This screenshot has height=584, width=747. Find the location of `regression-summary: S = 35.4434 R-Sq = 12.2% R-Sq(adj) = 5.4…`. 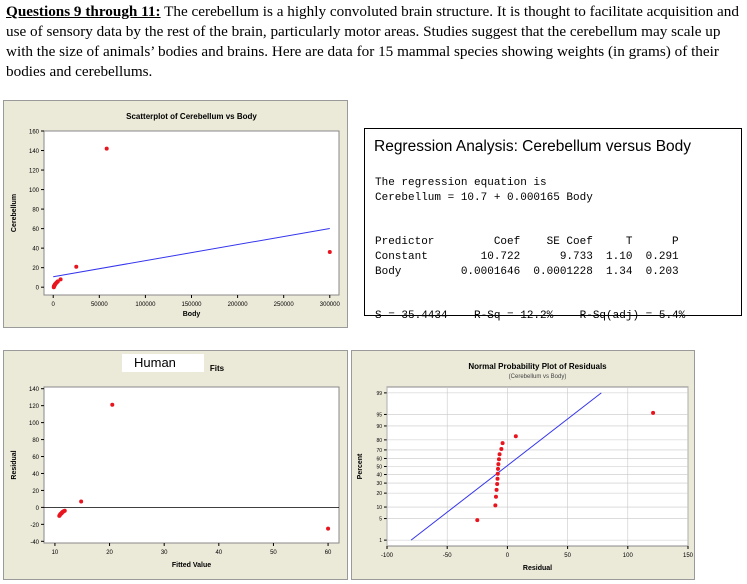

regression-summary: S = 35.4434 R-Sq = 12.2% R-Sq(adj) = 5.4… is located at coordinates (530, 316).